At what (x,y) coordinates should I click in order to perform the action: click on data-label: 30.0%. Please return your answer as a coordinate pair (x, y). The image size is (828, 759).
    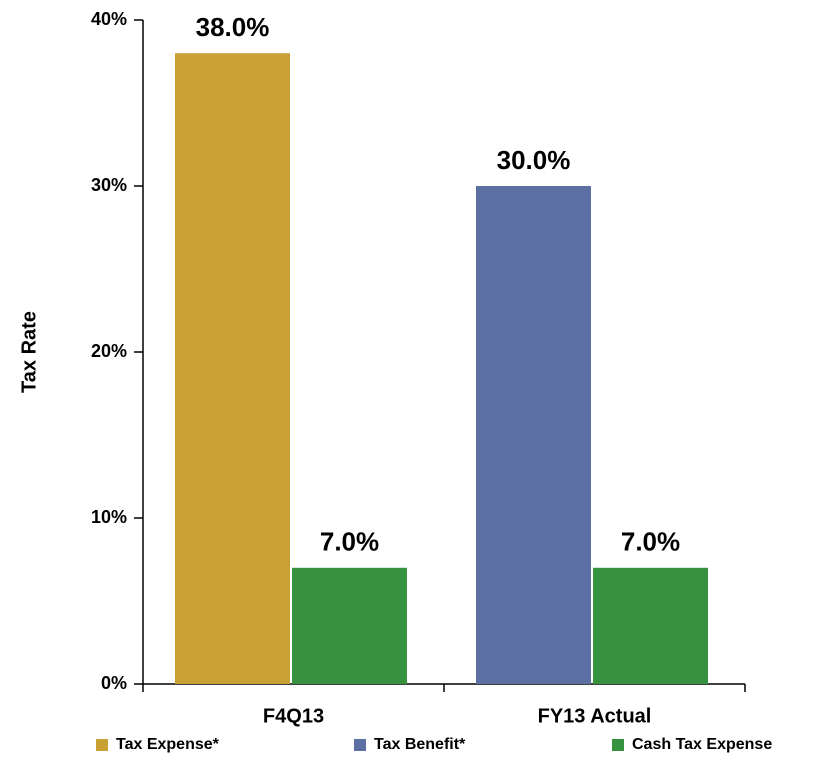
    Looking at the image, I should click on (534, 160).